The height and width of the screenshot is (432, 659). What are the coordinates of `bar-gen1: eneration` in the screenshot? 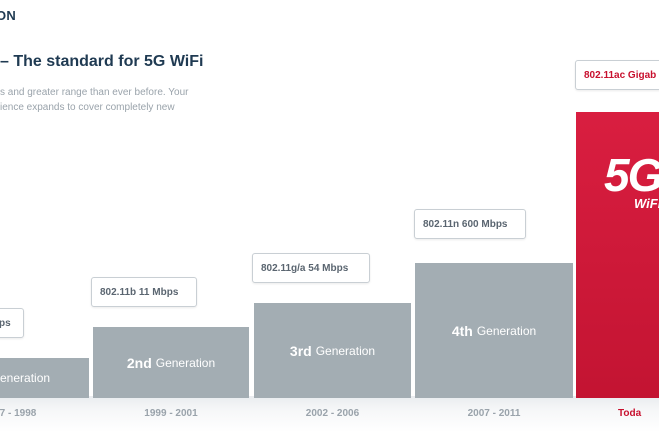 It's located at (44, 378).